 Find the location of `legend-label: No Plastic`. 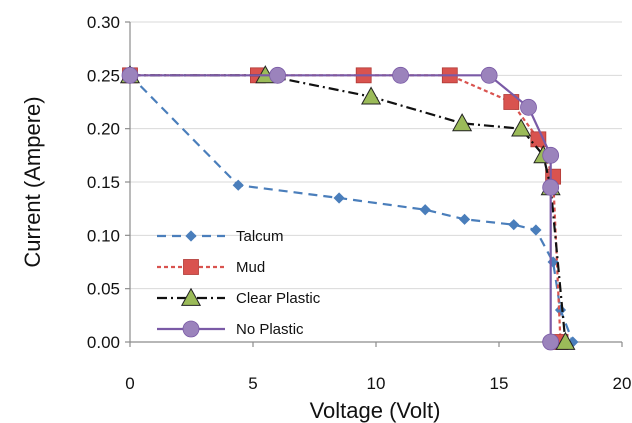

legend-label: No Plastic is located at coordinates (270, 329).